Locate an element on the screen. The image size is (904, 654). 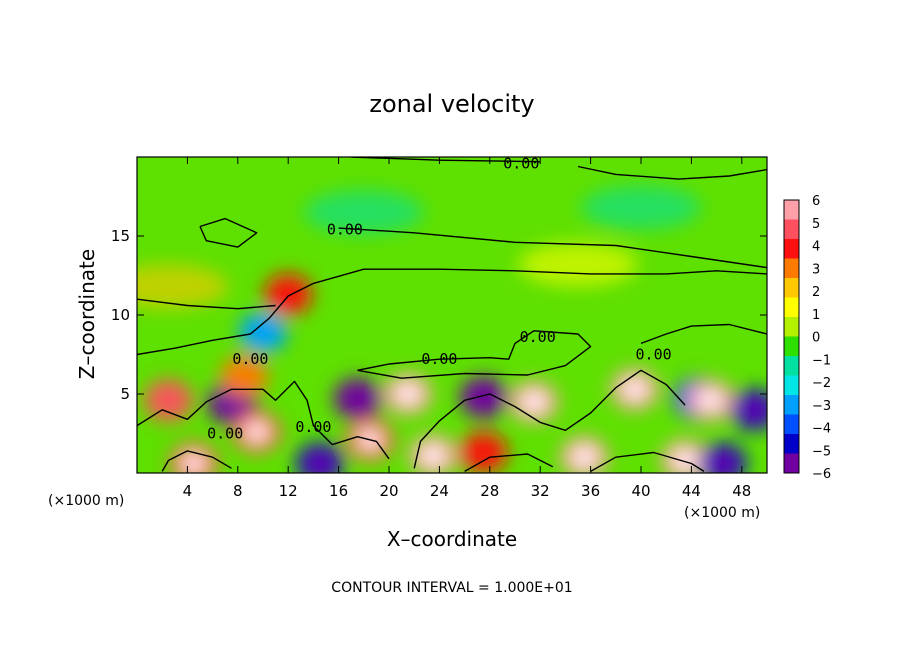
colorbar: 6 5 4 3 2 1 0 −1 −2 −3 −4 −5 −6 is located at coordinates (807, 338).